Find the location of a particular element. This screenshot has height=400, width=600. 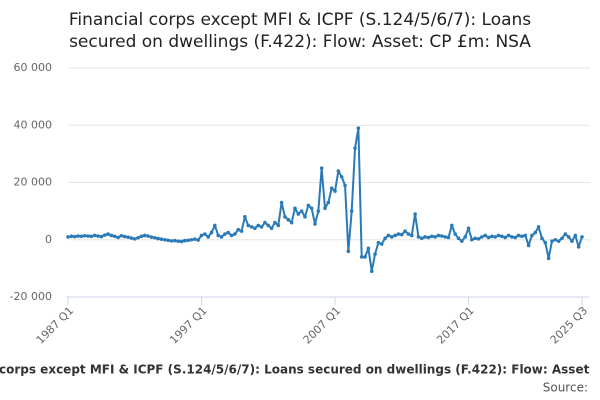

y-tick-label: 0 is located at coordinates (48, 239).